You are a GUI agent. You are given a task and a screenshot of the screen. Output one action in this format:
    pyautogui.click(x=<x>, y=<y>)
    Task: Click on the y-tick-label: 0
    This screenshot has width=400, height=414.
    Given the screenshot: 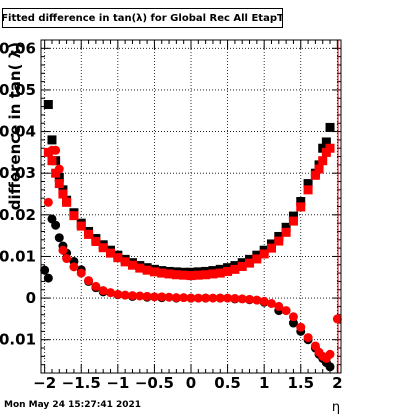 What is the action you would take?
    pyautogui.click(x=31, y=298)
    